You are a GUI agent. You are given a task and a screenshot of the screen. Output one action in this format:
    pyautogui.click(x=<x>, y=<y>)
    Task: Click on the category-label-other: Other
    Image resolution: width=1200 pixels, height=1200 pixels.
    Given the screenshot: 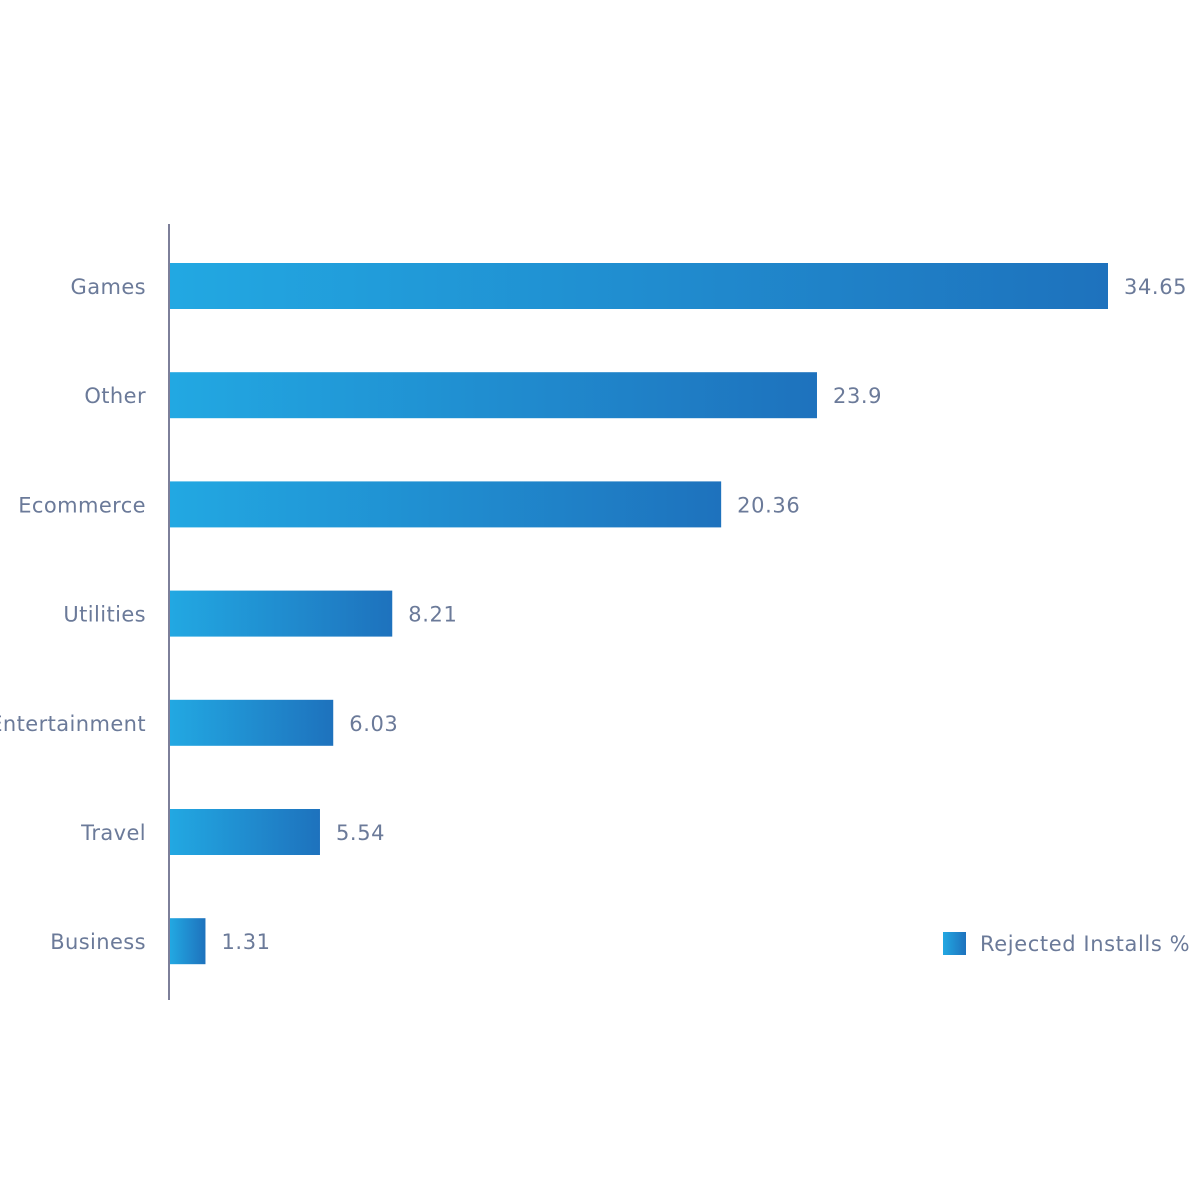 What is the action you would take?
    pyautogui.click(x=115, y=396)
    